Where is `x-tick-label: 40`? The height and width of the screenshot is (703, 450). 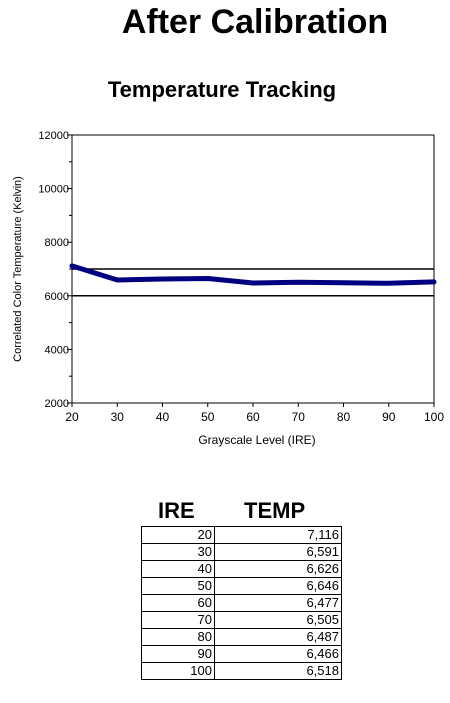
x-tick-label: 40 is located at coordinates (163, 417).